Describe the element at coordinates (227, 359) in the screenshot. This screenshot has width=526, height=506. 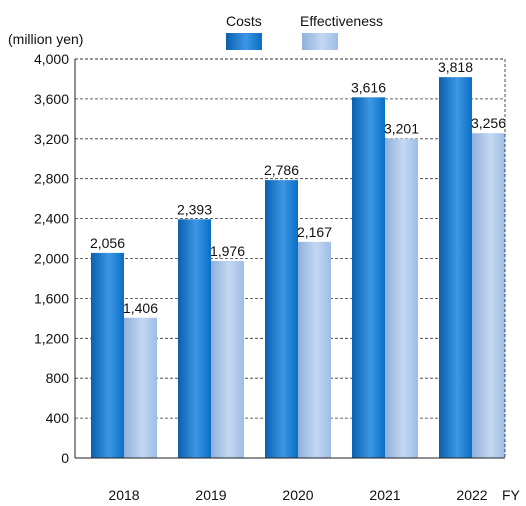
I see `bar-effectiveness-2019` at that location.